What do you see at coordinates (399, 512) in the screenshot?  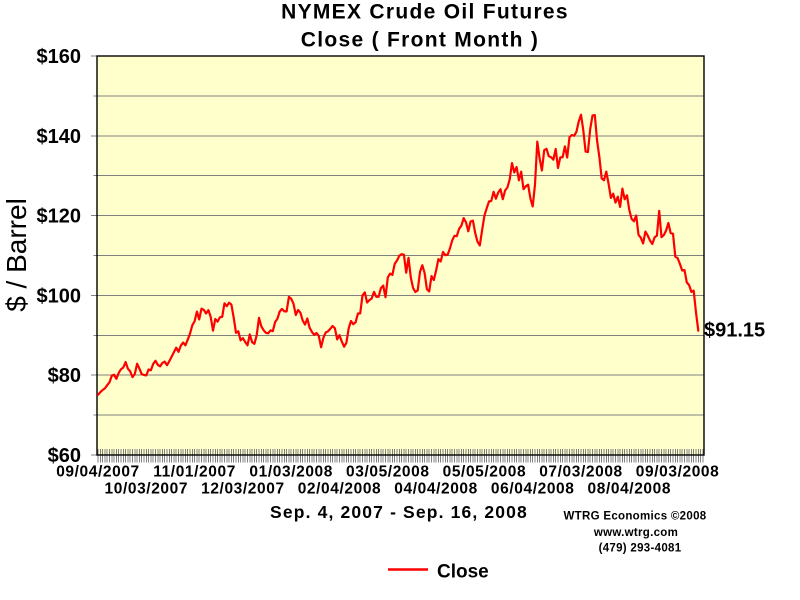 I see `svg-text: Sep. 4, 2007 - Sep. 16, 2008` at bounding box center [399, 512].